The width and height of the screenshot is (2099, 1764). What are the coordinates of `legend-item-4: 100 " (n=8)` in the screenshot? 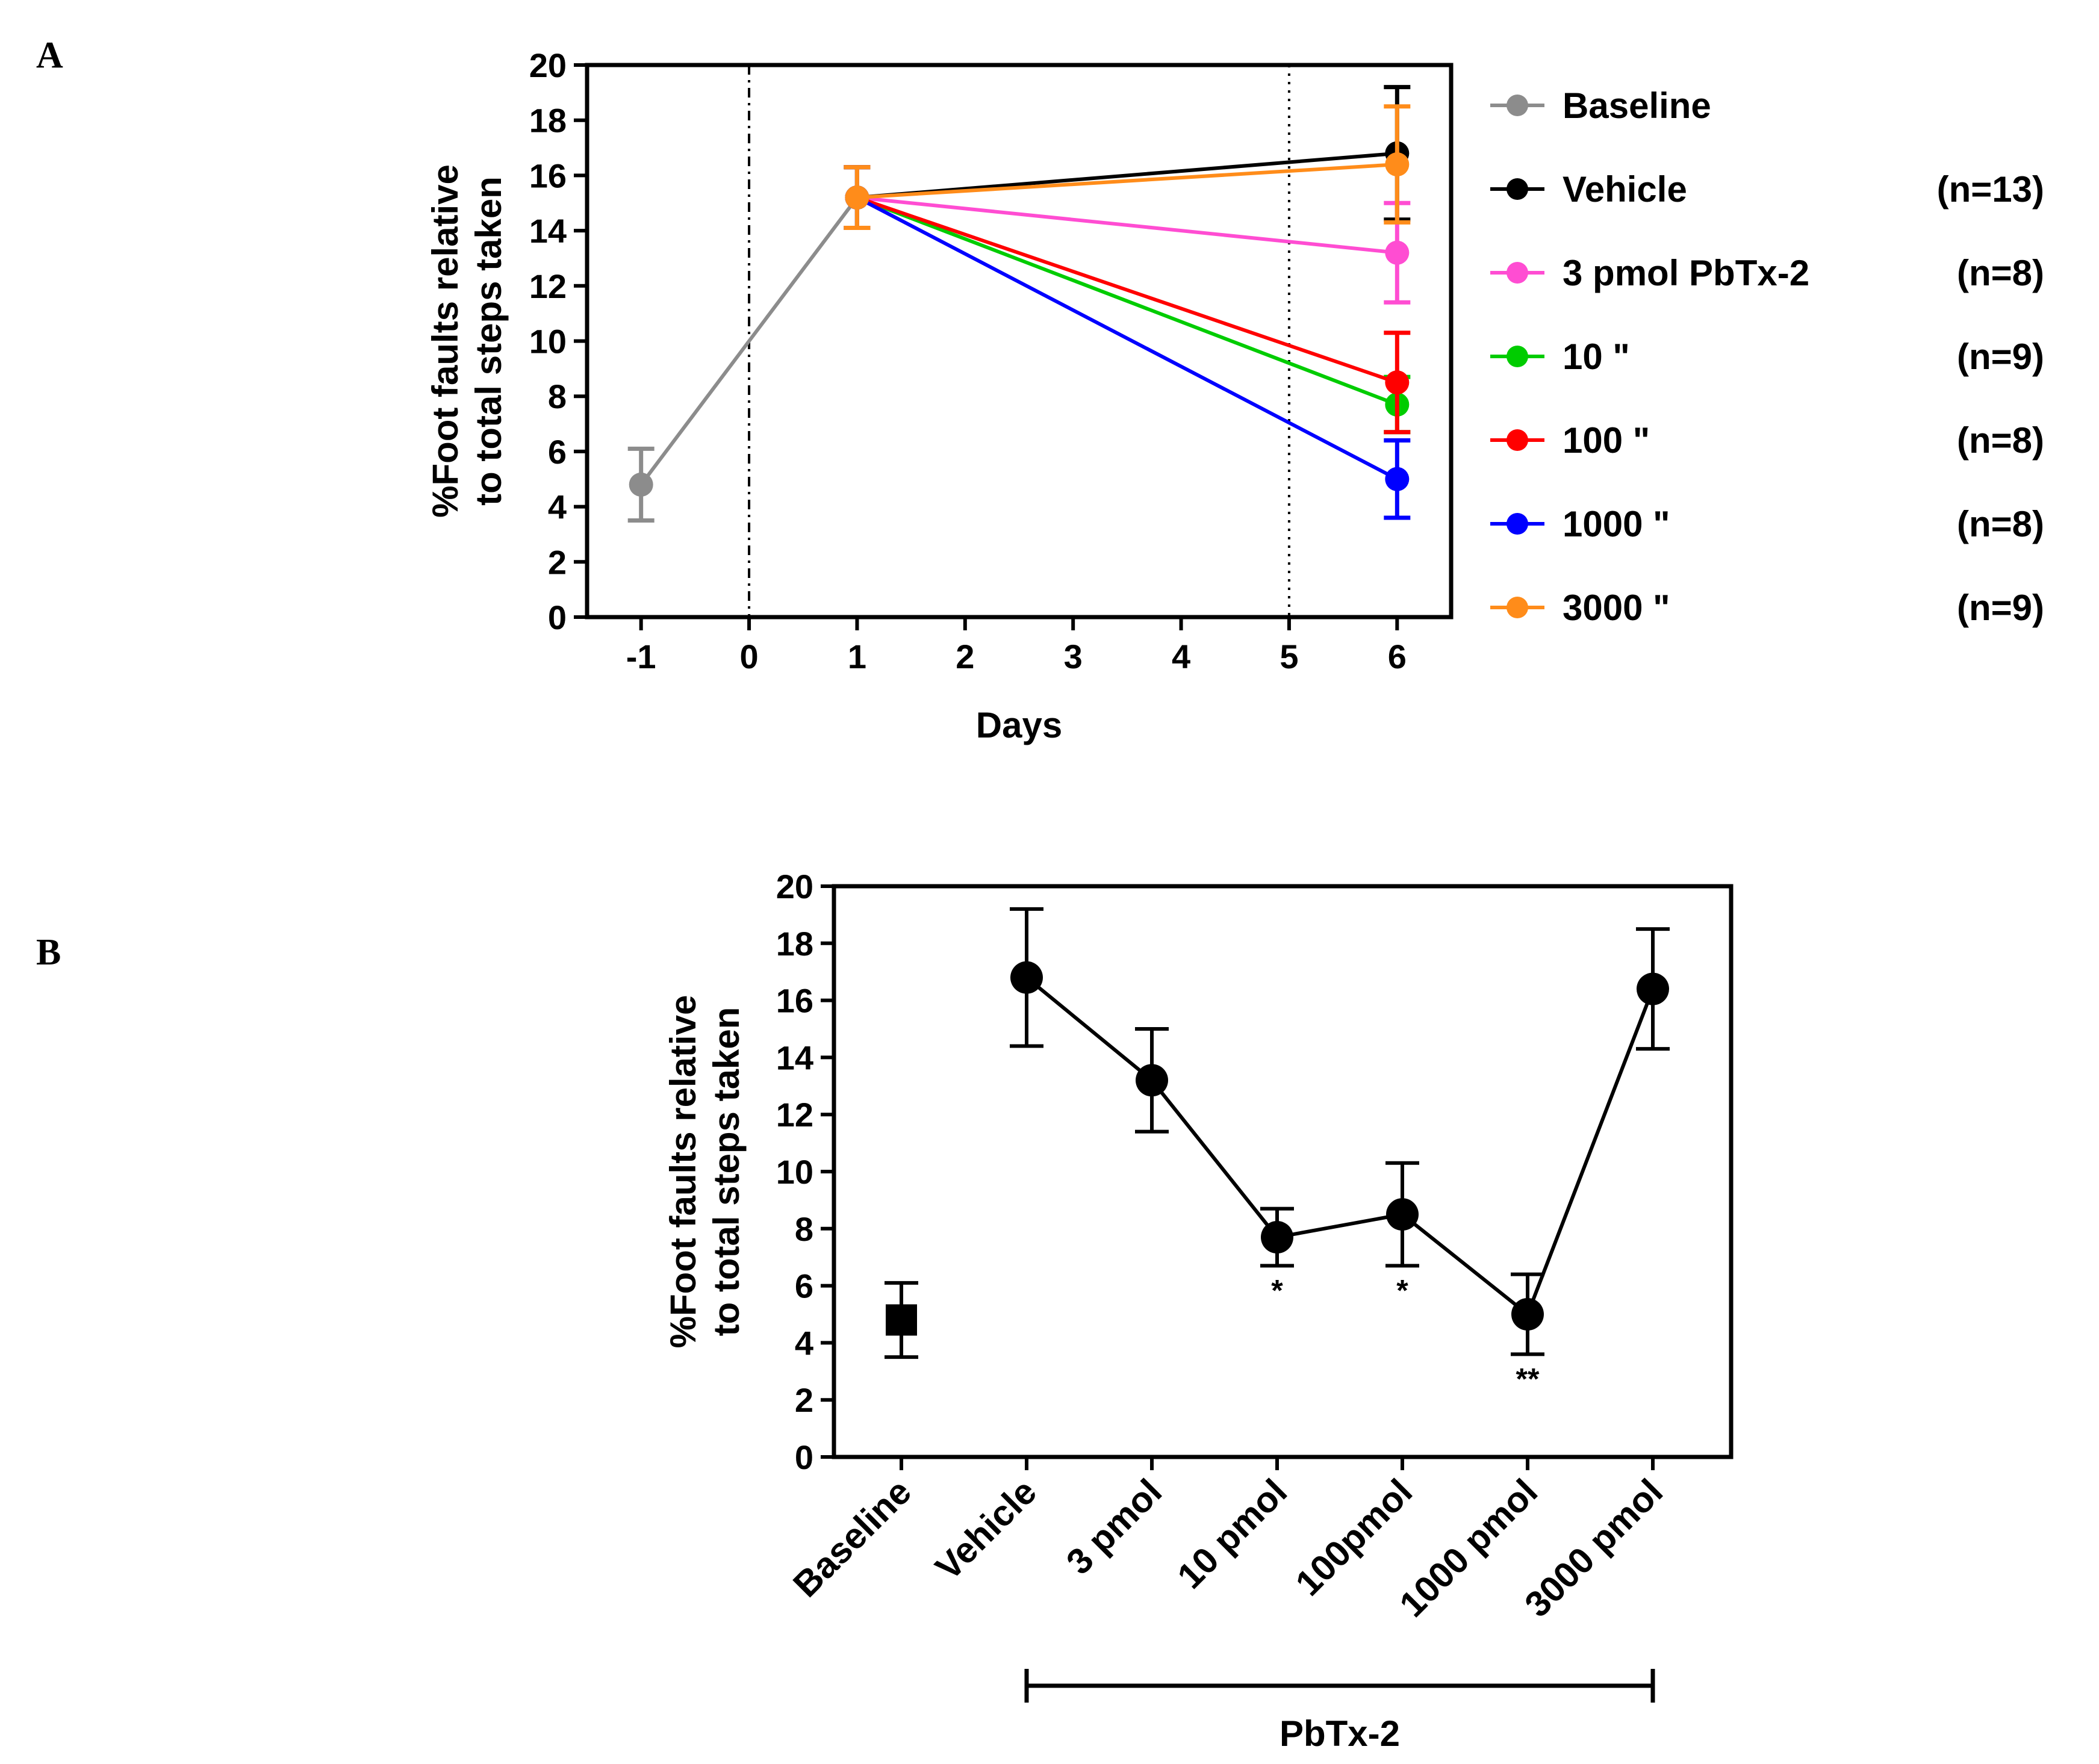 It's located at (1767, 440).